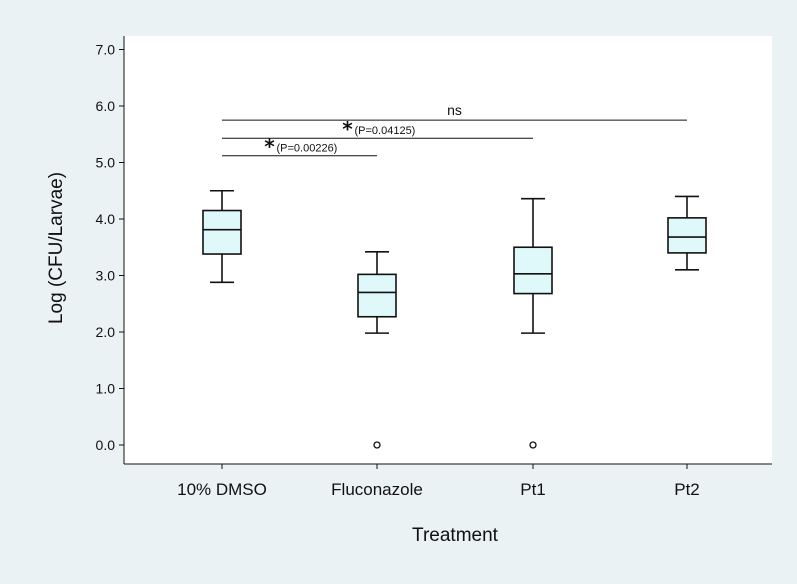  Describe the element at coordinates (222, 489) in the screenshot. I see `x-tick-label: 10% DMSO` at that location.